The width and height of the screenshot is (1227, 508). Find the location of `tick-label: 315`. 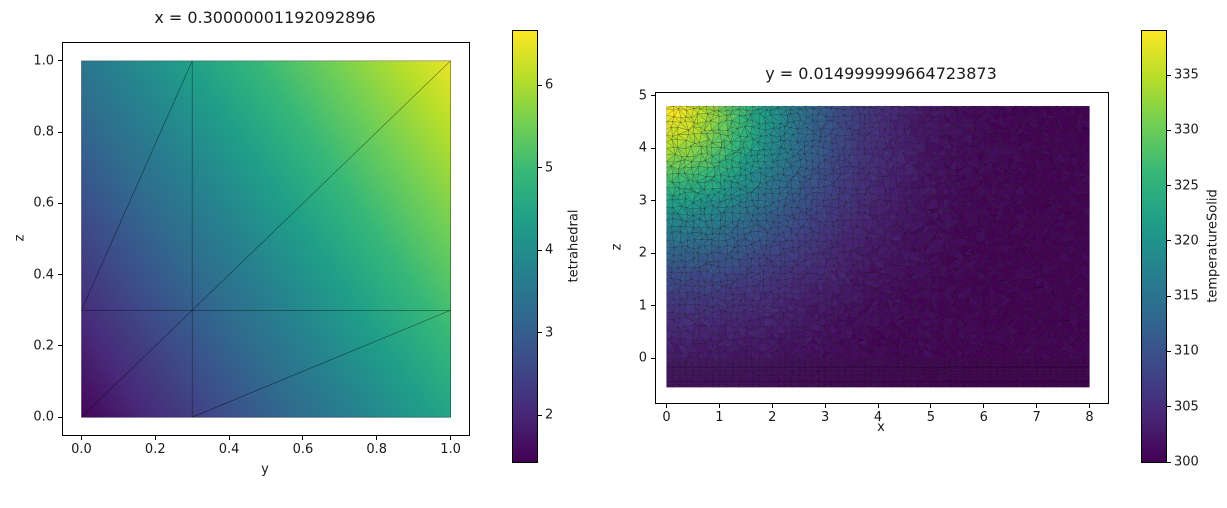

tick-label: 315 is located at coordinates (1186, 296).